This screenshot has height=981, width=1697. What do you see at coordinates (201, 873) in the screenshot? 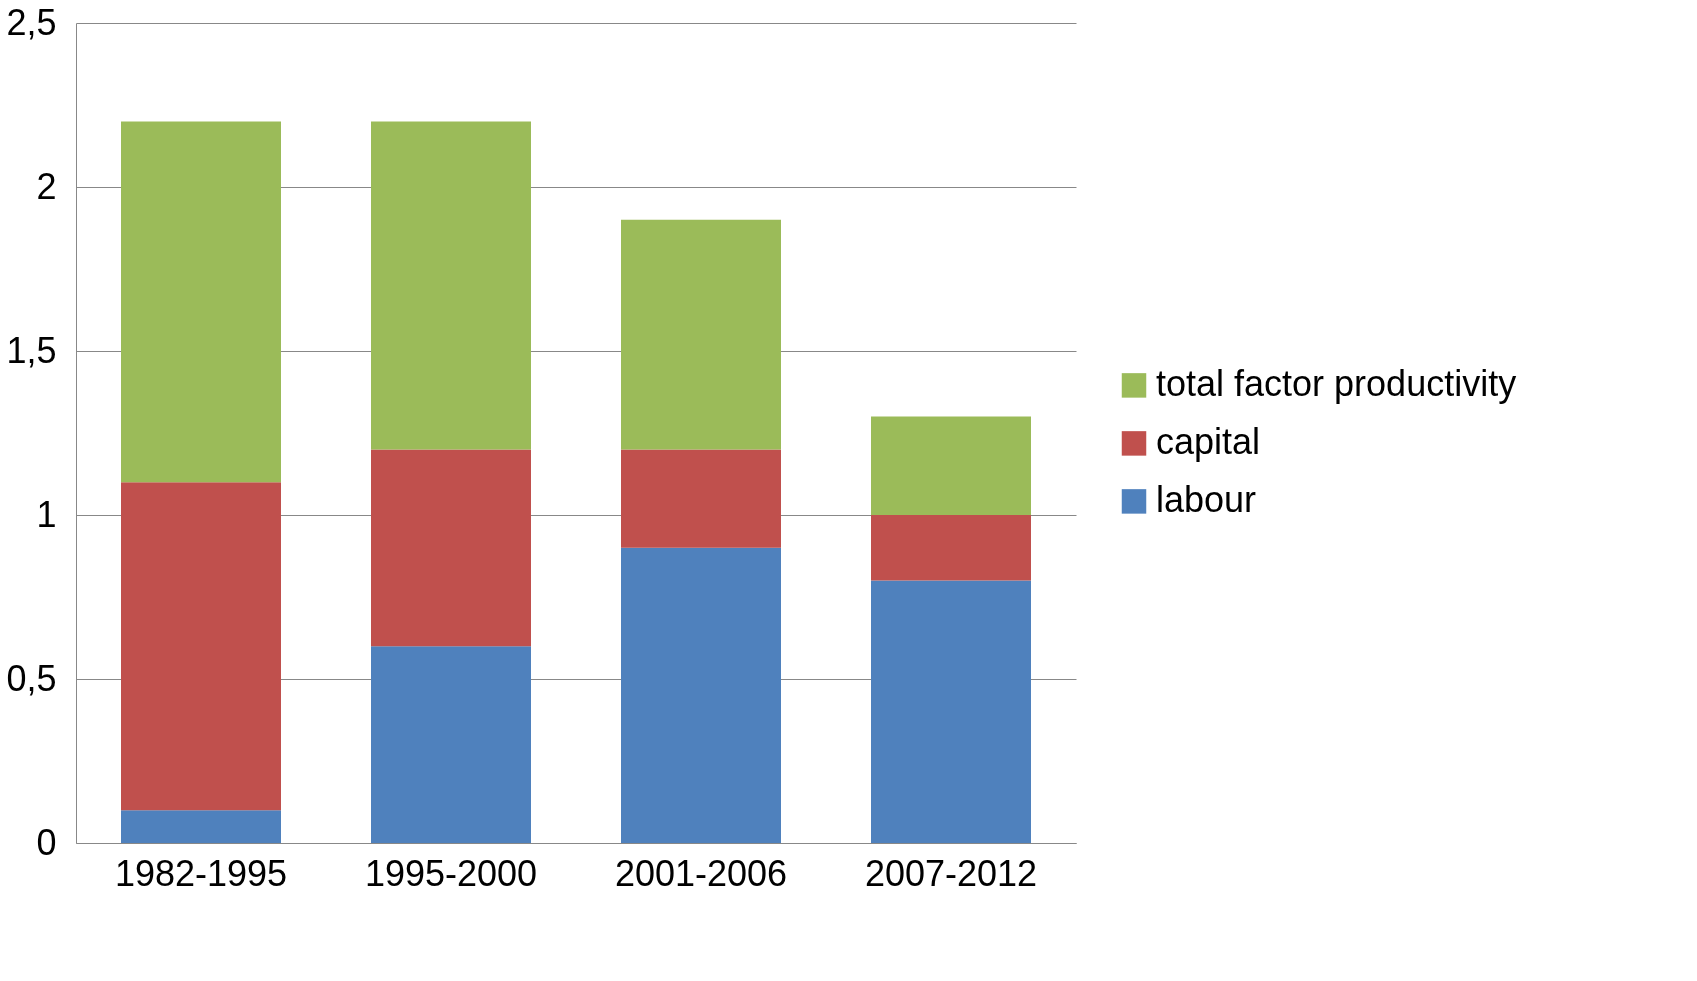
I see `x-tick-label: 1982-1995` at bounding box center [201, 873].